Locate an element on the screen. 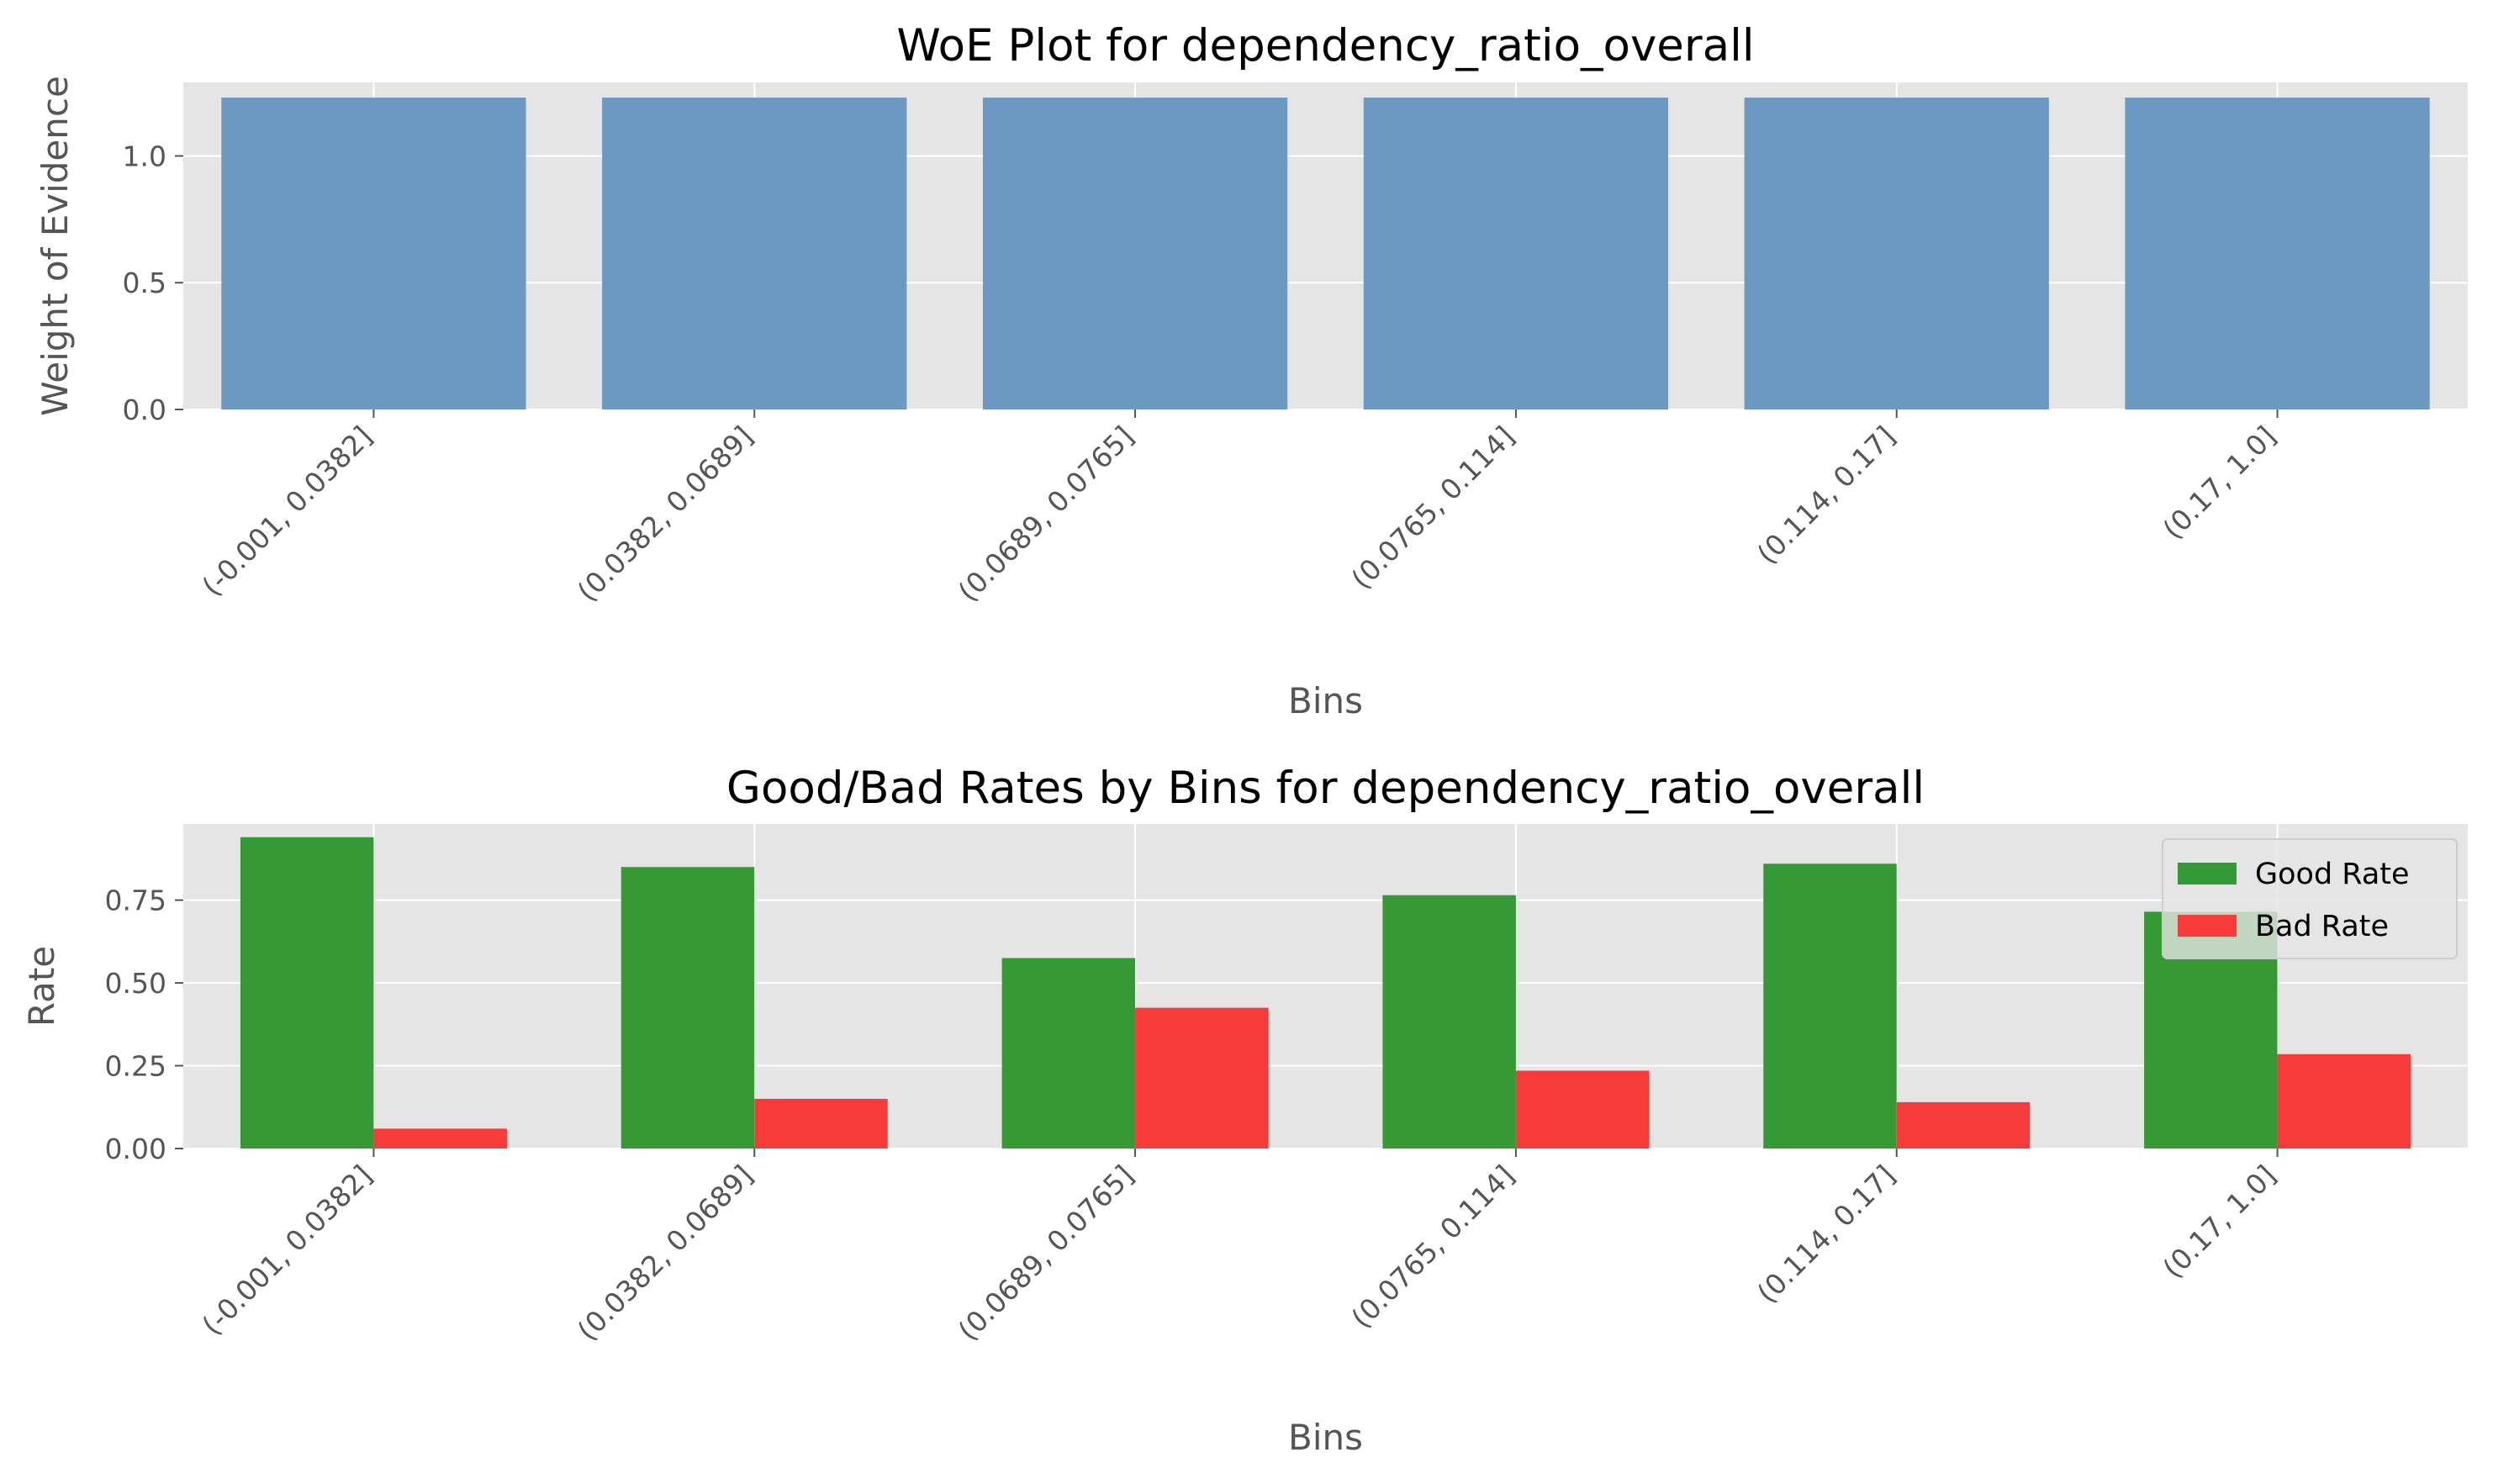 Image resolution: width=2514 pixels, height=1484 pixels. legend-label-good-rate: Good Rate is located at coordinates (2332, 875).